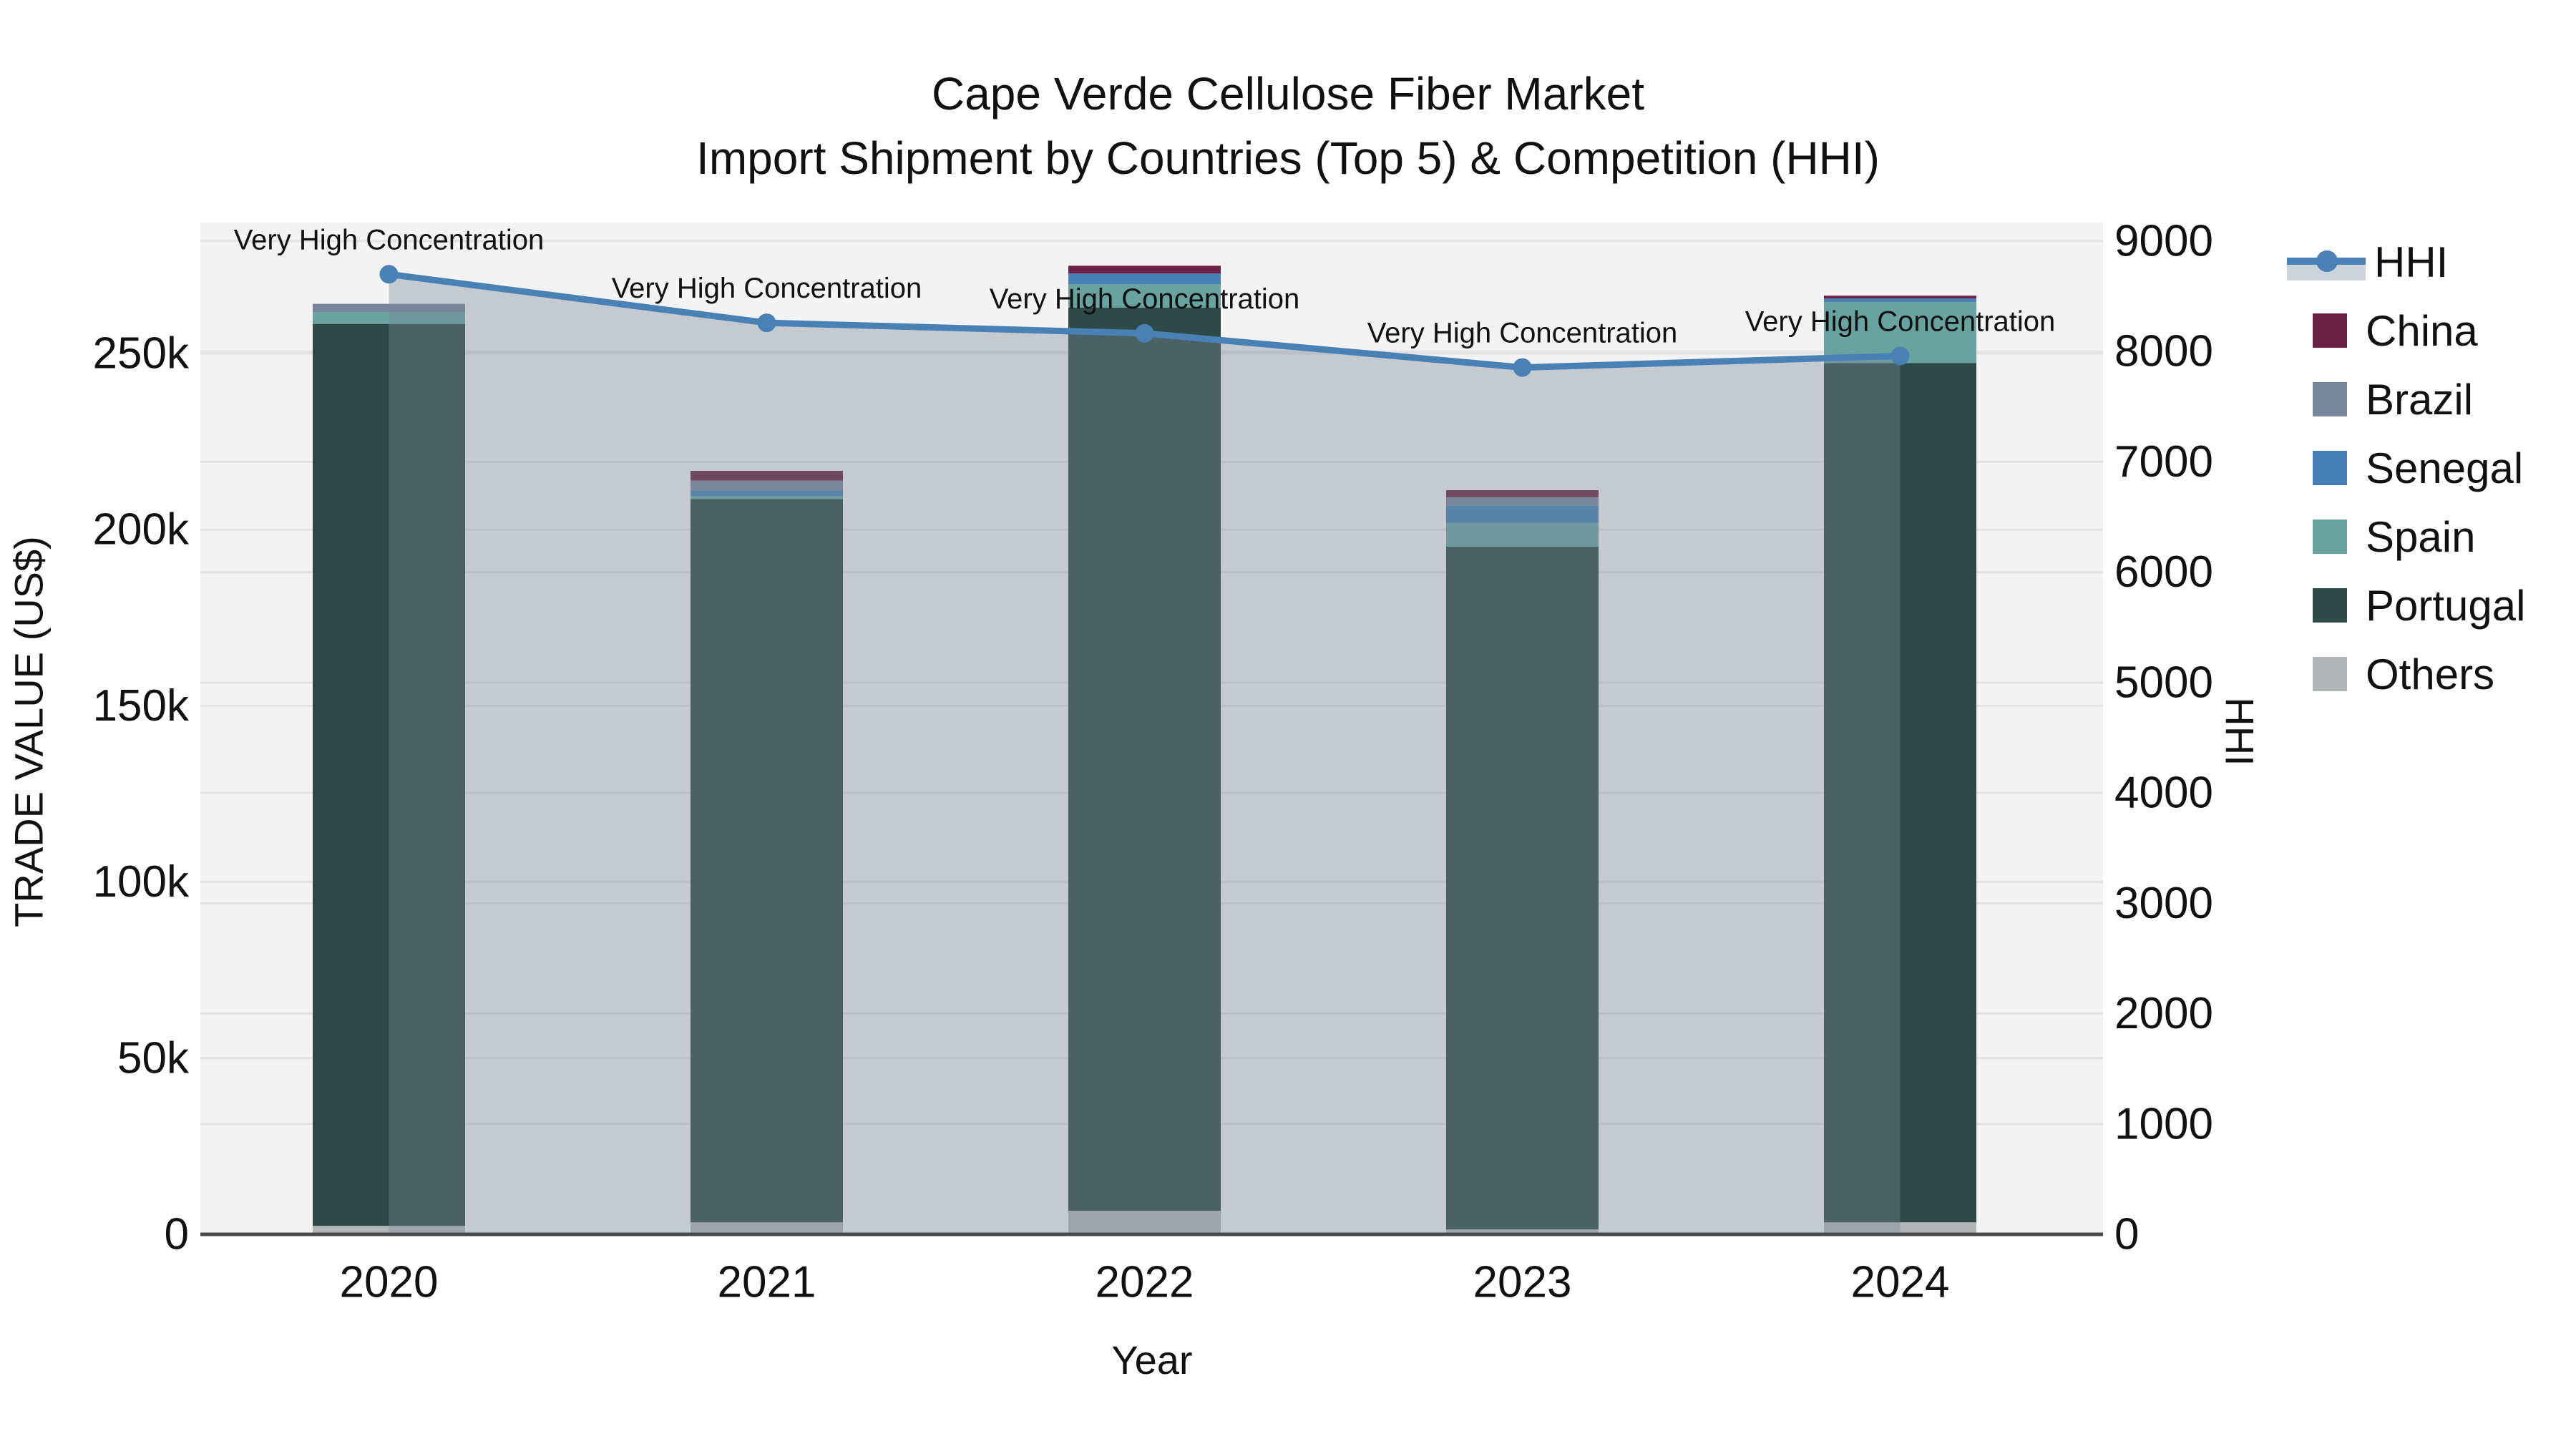 The height and width of the screenshot is (1449, 2576). What do you see at coordinates (1144, 759) in the screenshot?
I see `bar-segment-portugal-2022` at bounding box center [1144, 759].